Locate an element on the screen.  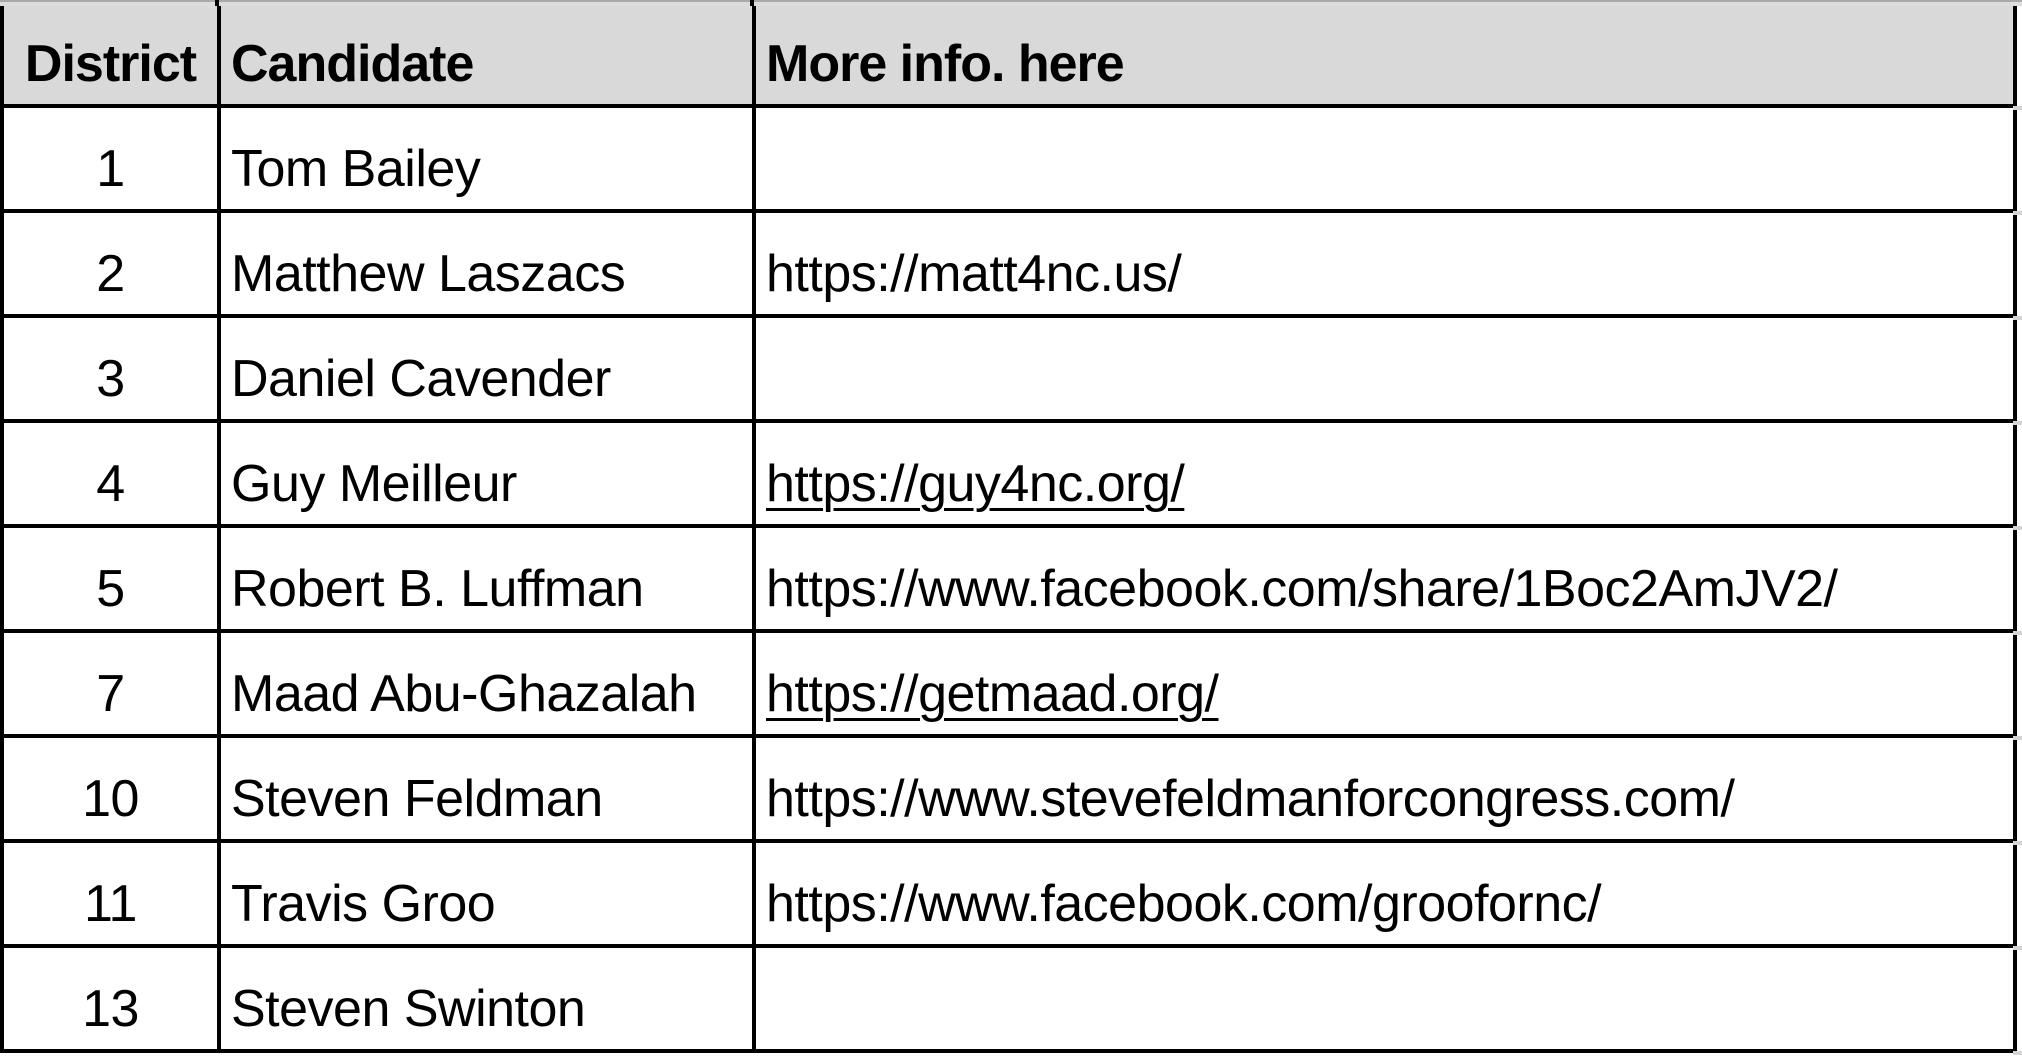
table-row: 2 Matthew Laszacs https://matt4nc.us/ is located at coordinates (1008, 264).